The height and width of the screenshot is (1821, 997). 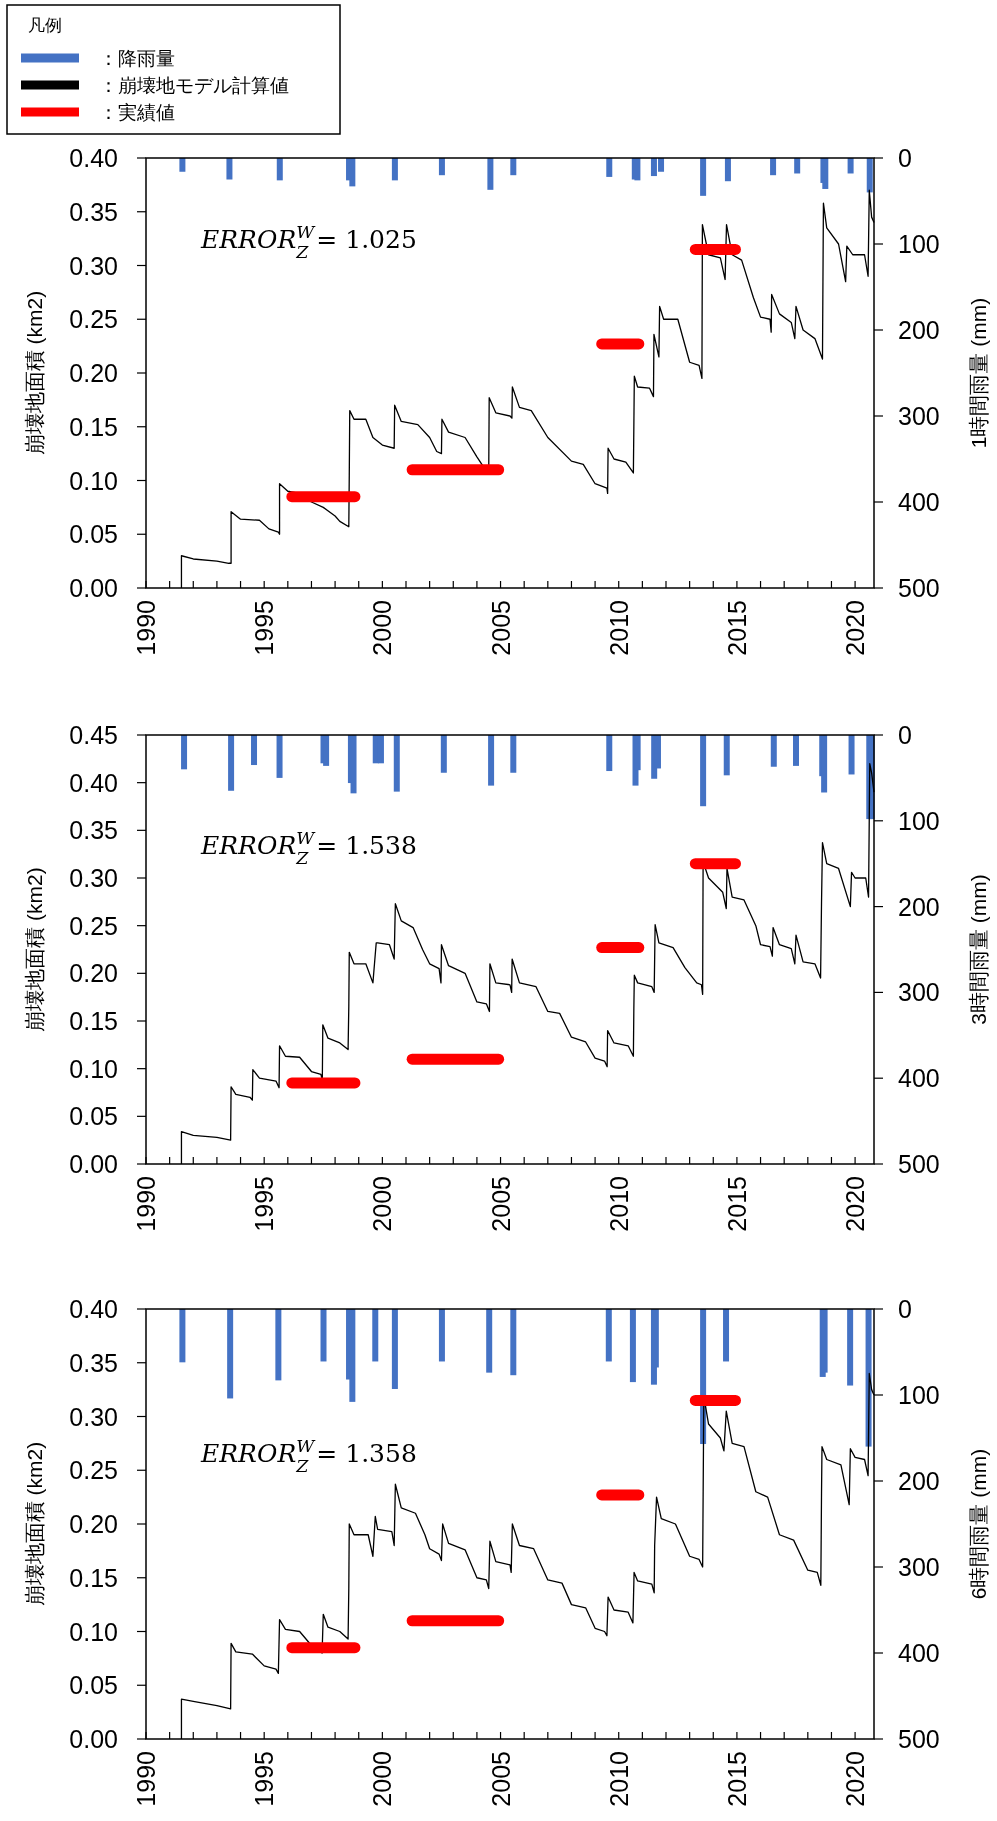 I want to click on annotation: ERROR$^{W}$$_{Z}$ = 1.025, so click(x=308, y=242).